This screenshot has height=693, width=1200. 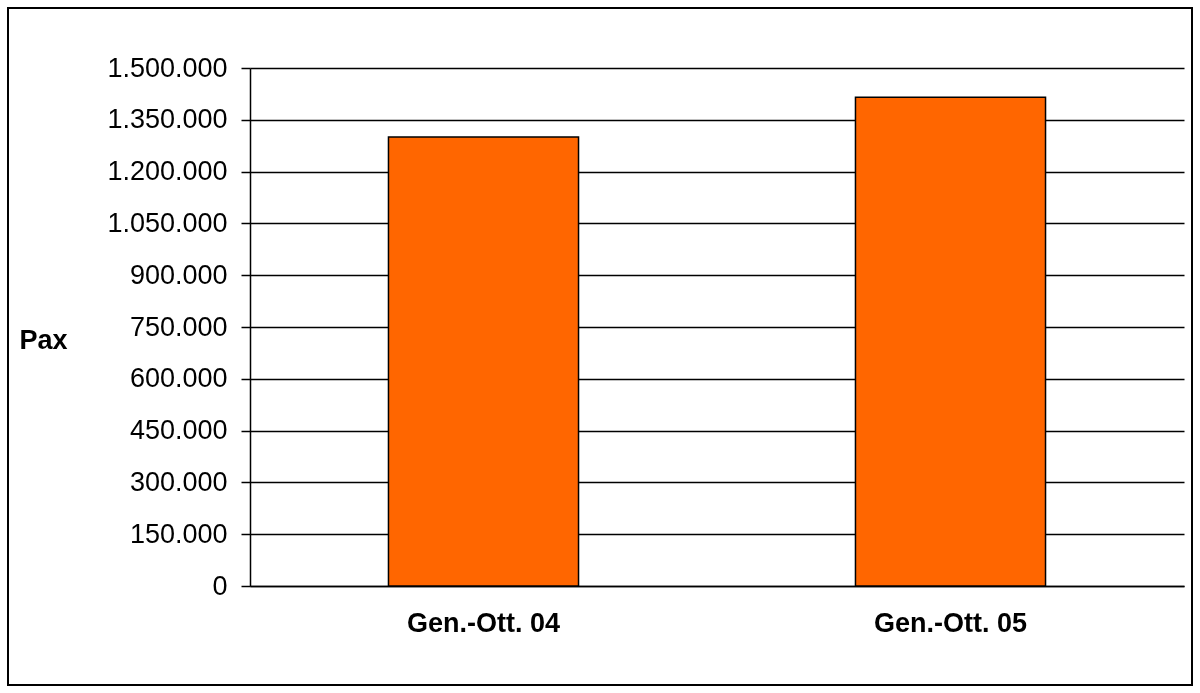 I want to click on y-tick-label: 450.000, so click(x=178, y=430).